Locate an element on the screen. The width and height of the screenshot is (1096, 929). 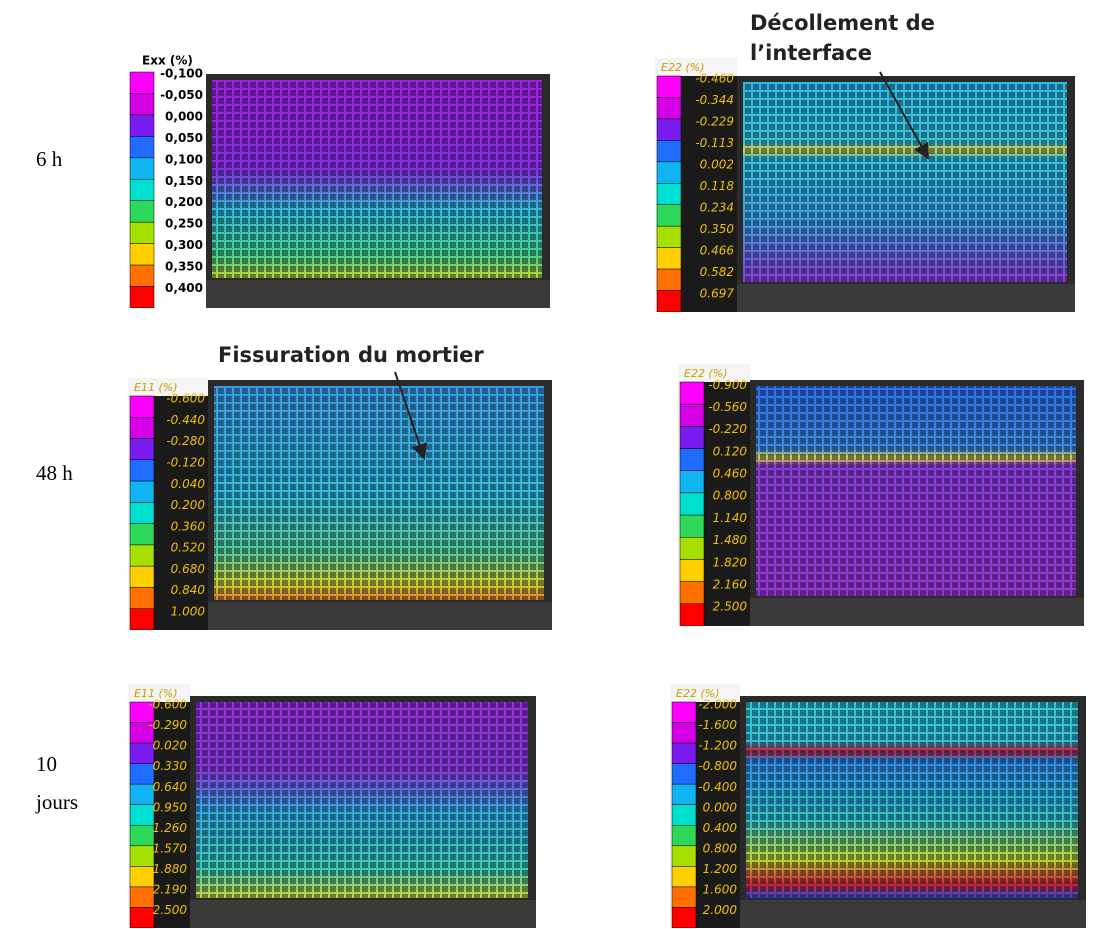
colorbar-label: 1.570 is located at coordinates (170, 848).